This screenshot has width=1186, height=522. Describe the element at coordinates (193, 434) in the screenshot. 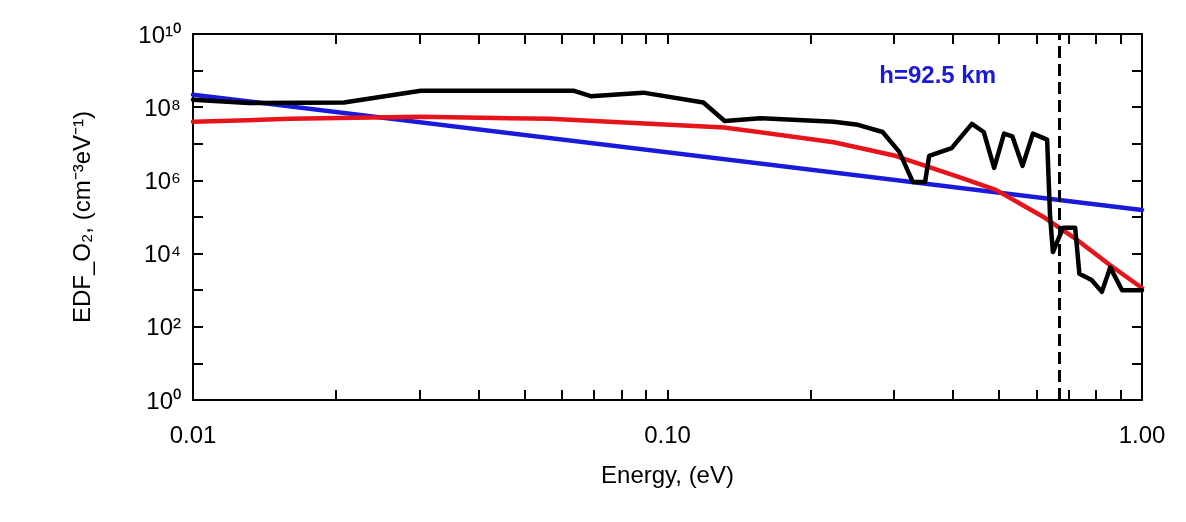

I see `x-tick-label: 0.01` at that location.